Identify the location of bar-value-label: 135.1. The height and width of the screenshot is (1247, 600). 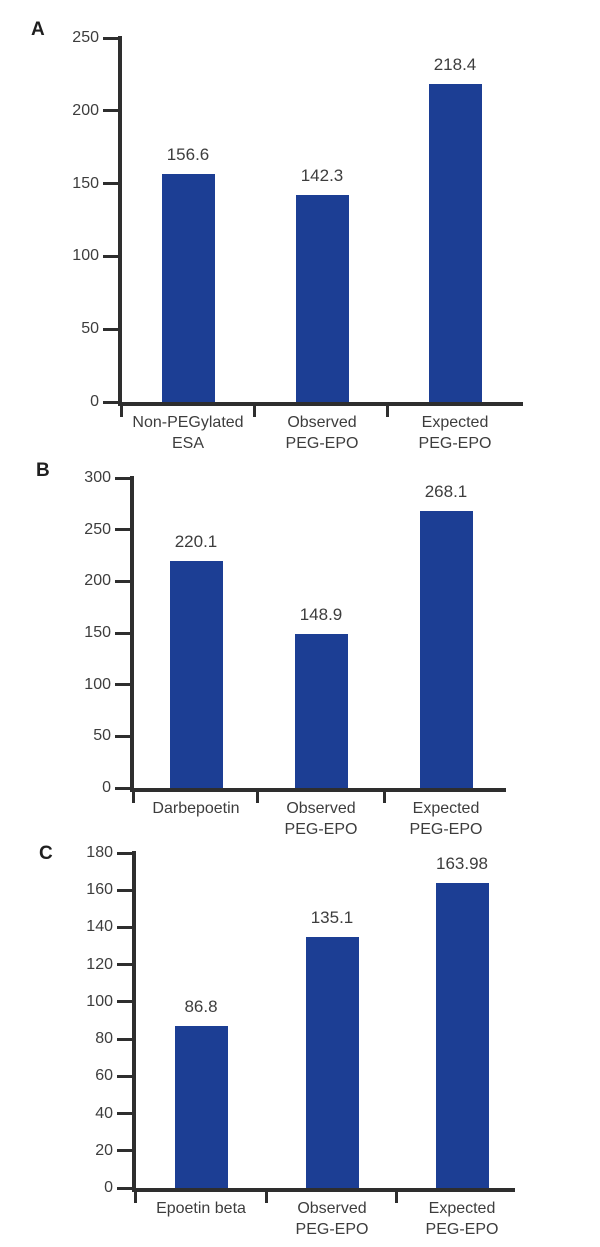
(332, 917).